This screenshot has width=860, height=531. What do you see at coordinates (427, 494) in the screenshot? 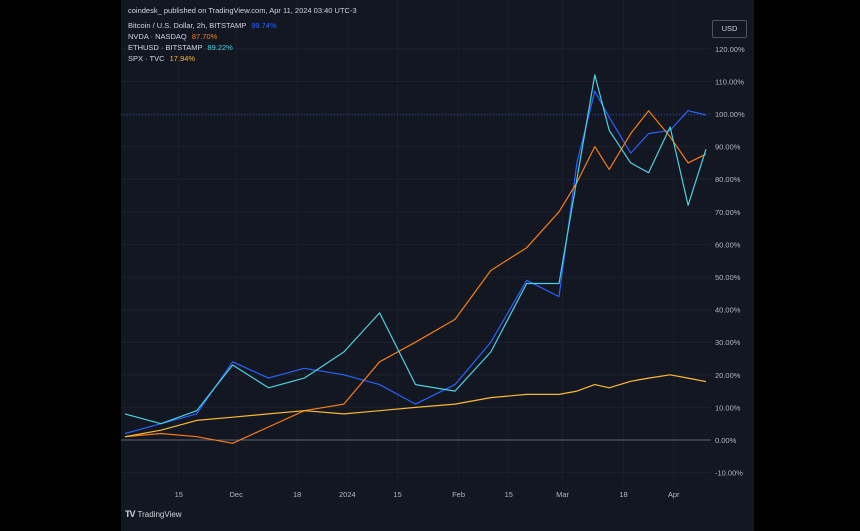
I see `x-axis-labels: 15 Dec 18 2024 15 Feb 15 Mar 18 Apr` at bounding box center [427, 494].